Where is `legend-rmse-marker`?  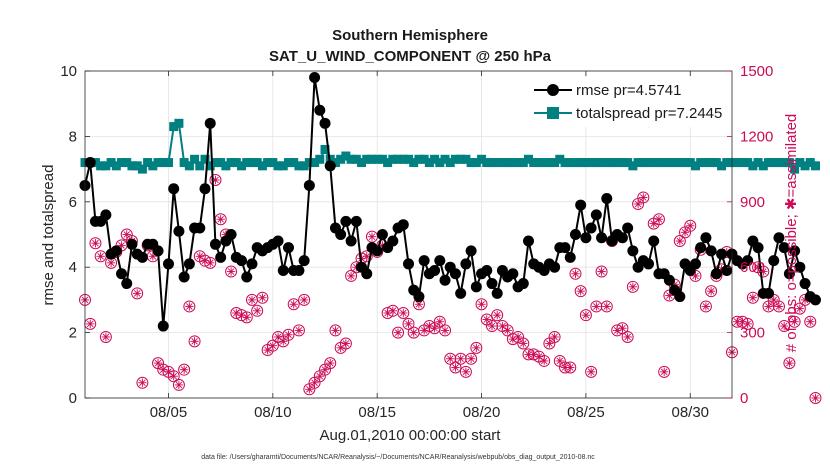
legend-rmse-marker is located at coordinates (553, 90).